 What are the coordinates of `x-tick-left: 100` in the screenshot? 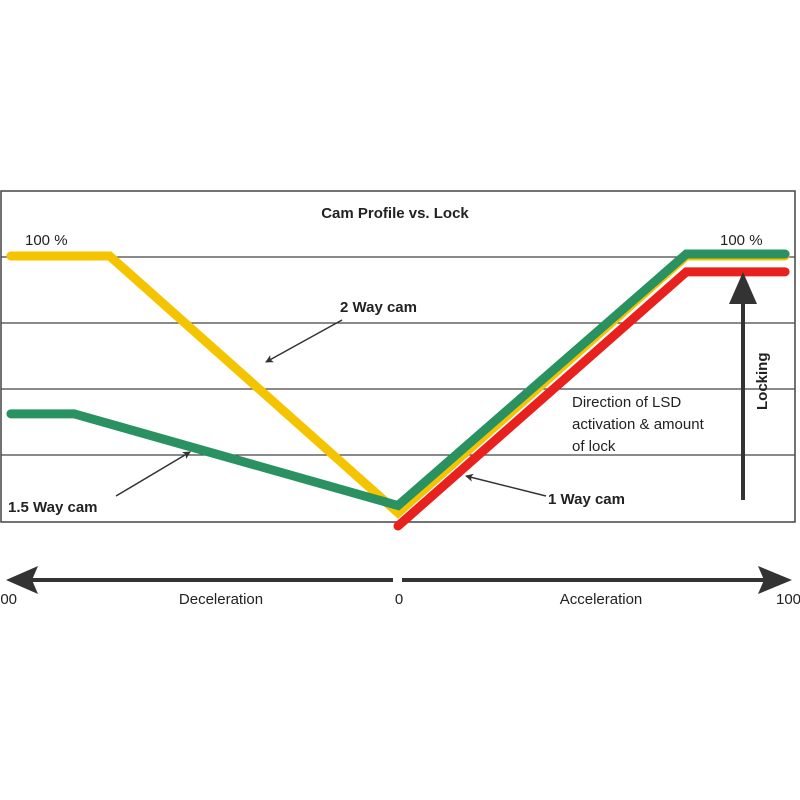 It's located at (8, 599).